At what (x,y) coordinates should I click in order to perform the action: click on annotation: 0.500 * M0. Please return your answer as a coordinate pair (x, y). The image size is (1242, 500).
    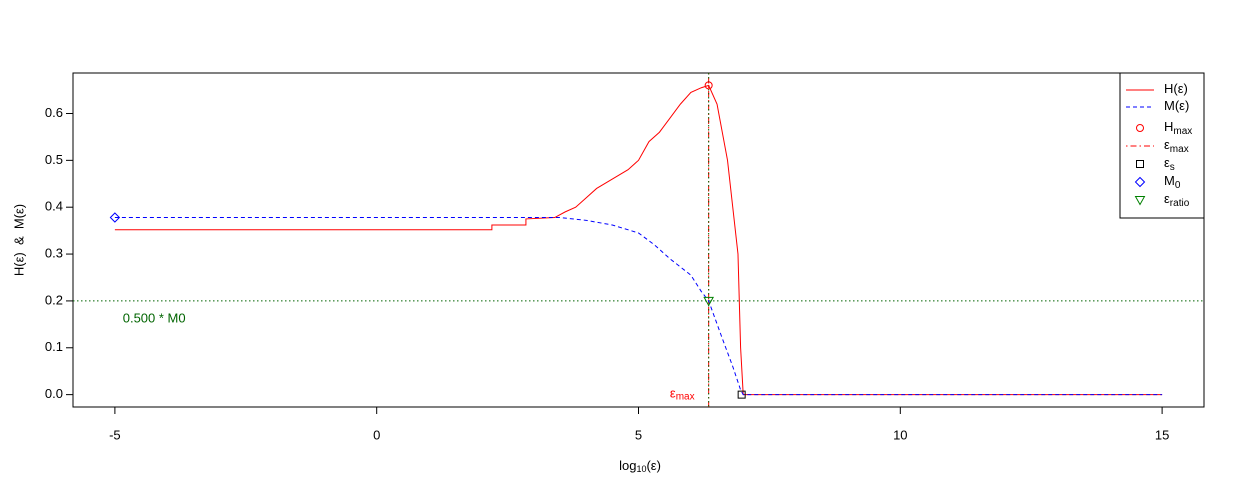
    Looking at the image, I should click on (154, 318).